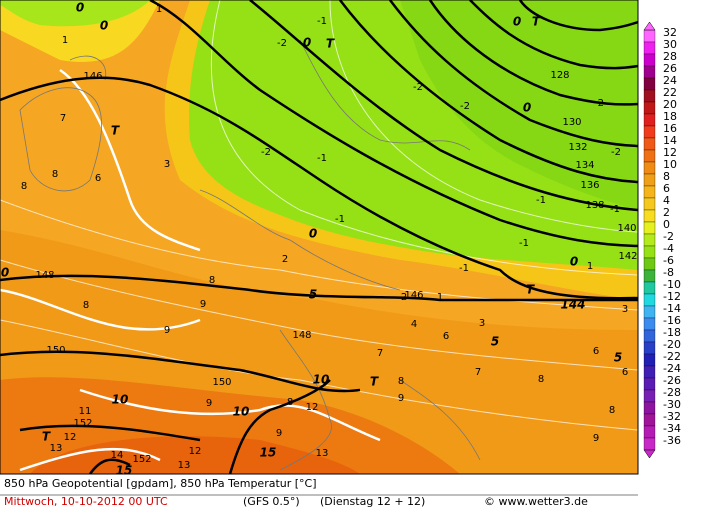 The width and height of the screenshot is (704, 513). Describe the element at coordinates (668, 248) in the screenshot. I see `scale-label: -4` at that location.